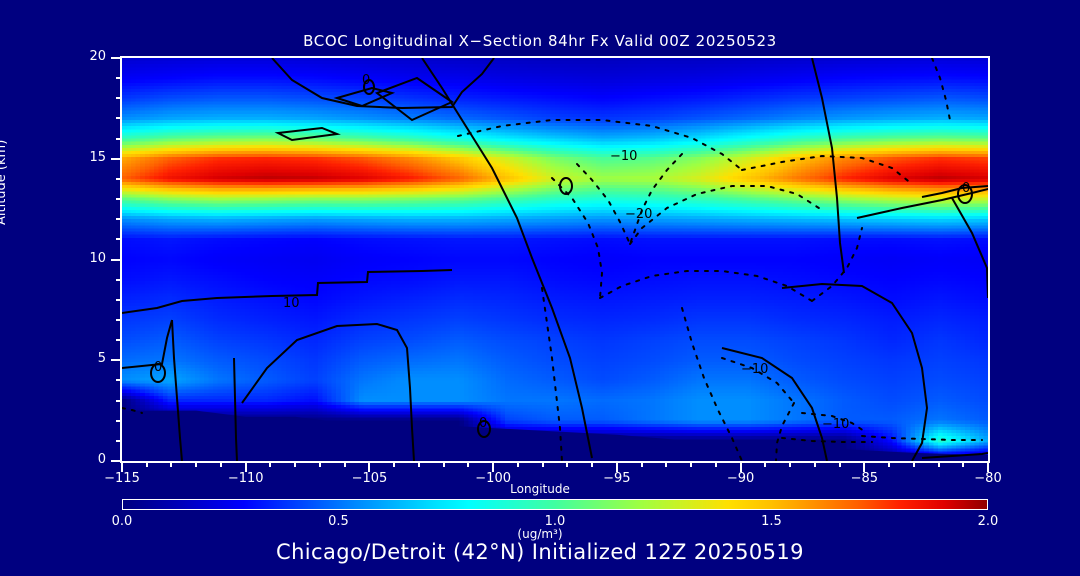 Image resolution: width=1080 pixels, height=576 pixels. I want to click on contour-dotted-vert-mid2, so click(712, 384).